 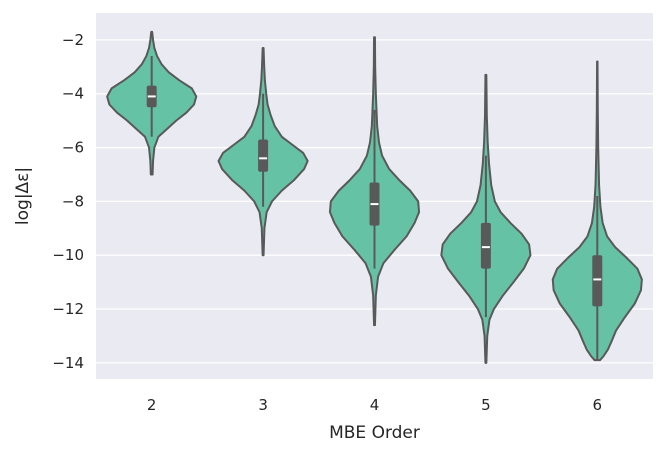 I want to click on x-tick-label: 2, so click(x=152, y=405).